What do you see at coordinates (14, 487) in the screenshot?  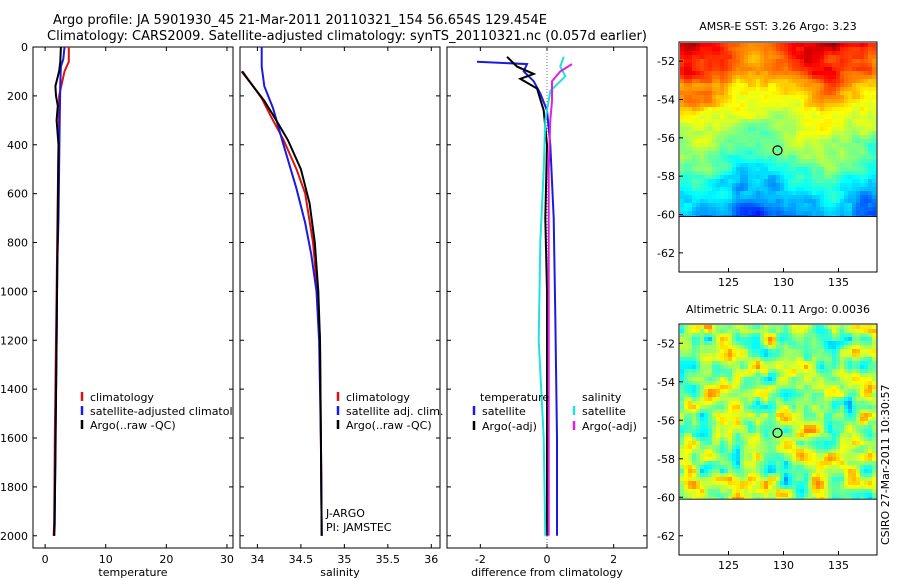 I see `depth-tick-label: 1800` at bounding box center [14, 487].